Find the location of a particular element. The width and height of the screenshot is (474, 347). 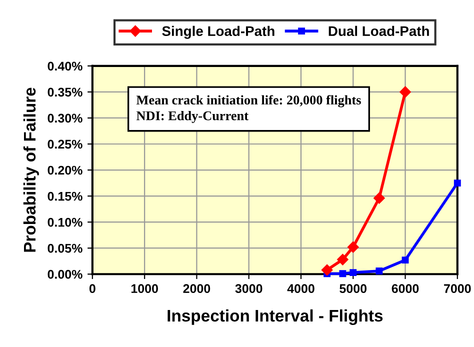

x-tick-label: 7000 is located at coordinates (457, 289).